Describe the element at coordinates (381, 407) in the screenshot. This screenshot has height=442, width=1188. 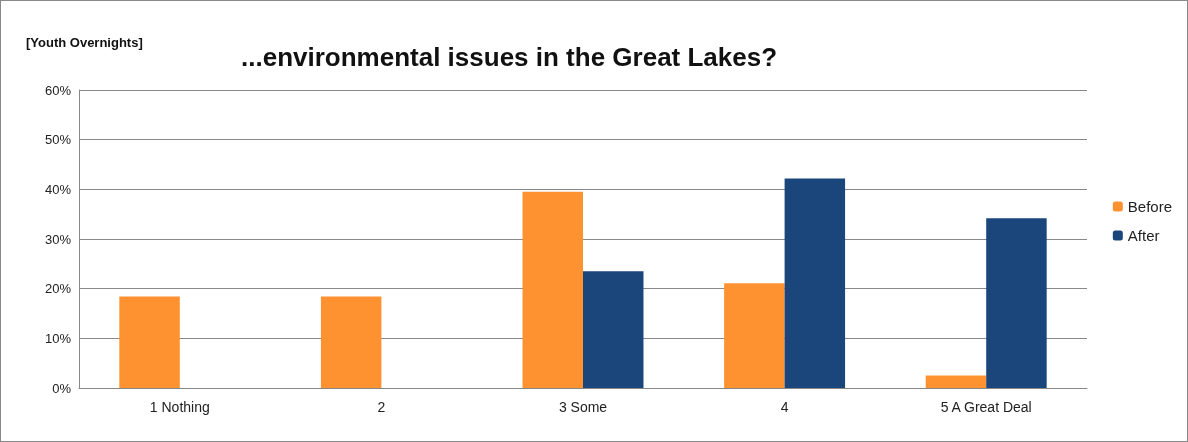
I see `x-tick-label: 2` at that location.